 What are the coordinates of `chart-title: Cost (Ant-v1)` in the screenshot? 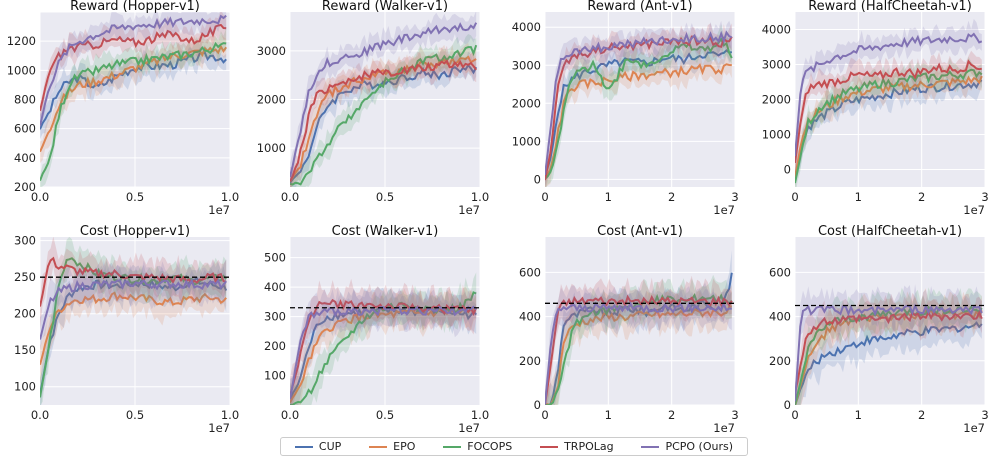 It's located at (640, 231).